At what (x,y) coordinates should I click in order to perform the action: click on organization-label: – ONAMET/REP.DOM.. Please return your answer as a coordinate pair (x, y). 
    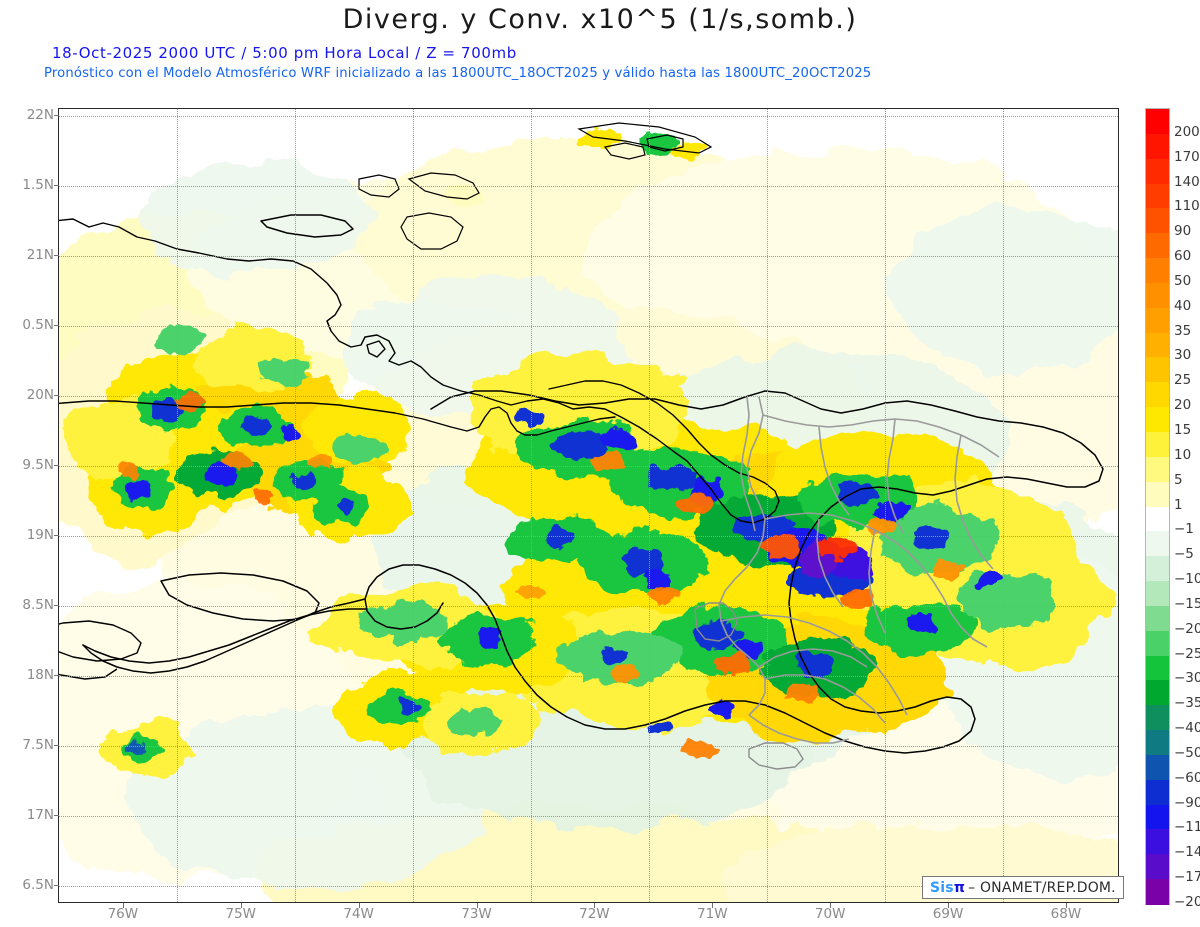
    Looking at the image, I should click on (1042, 887).